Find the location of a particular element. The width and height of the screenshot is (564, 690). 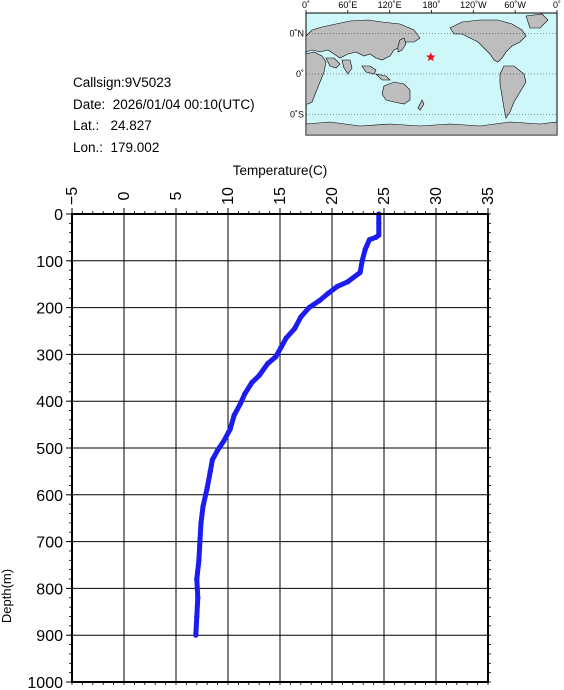

y-tick-label: 200 is located at coordinates (49, 309).